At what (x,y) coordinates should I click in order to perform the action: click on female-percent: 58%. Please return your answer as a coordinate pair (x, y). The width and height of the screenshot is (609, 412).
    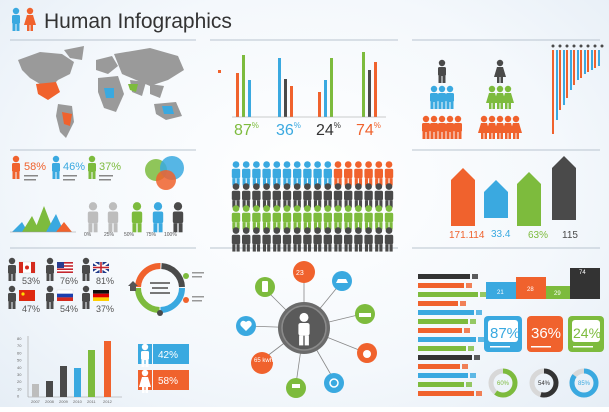
    Looking at the image, I should click on (168, 381).